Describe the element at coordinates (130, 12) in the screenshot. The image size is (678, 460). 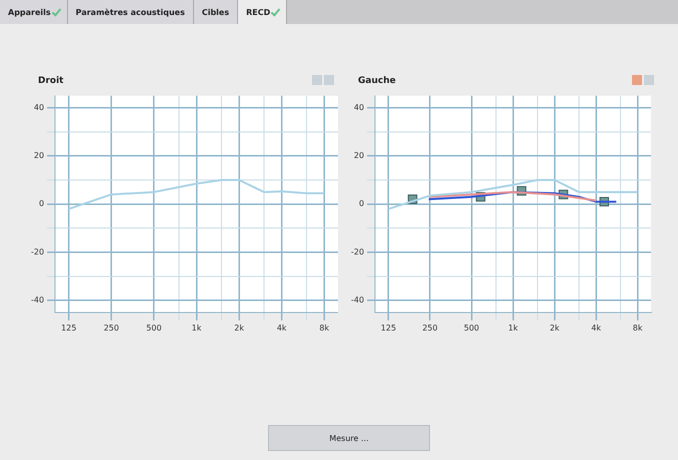
I see `text: Paramètres acoustiques` at that location.